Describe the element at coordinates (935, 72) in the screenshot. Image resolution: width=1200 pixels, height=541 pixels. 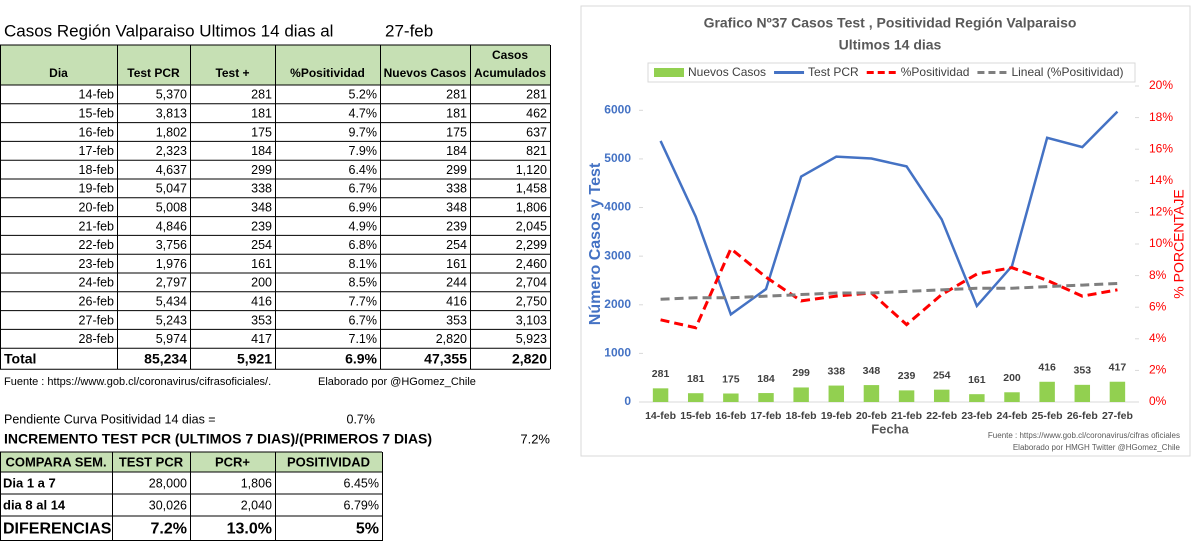
I see `legend-label: %Positividad` at that location.